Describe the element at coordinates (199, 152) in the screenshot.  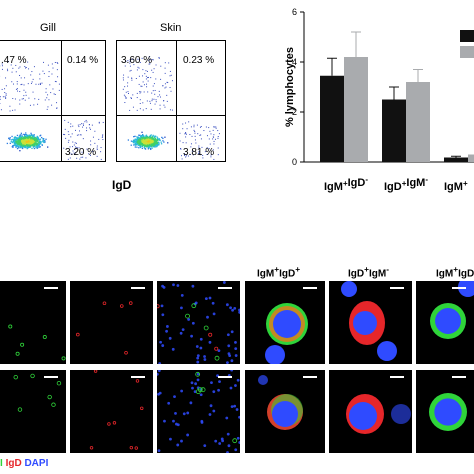
I see `skin-pct-br: 3.81 %` at that location.